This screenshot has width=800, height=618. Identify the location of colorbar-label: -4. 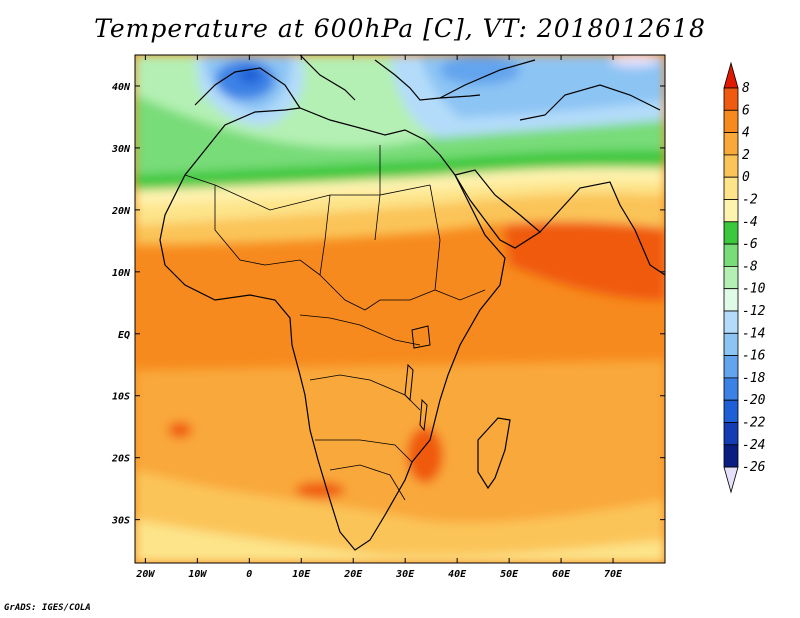
(750, 222).